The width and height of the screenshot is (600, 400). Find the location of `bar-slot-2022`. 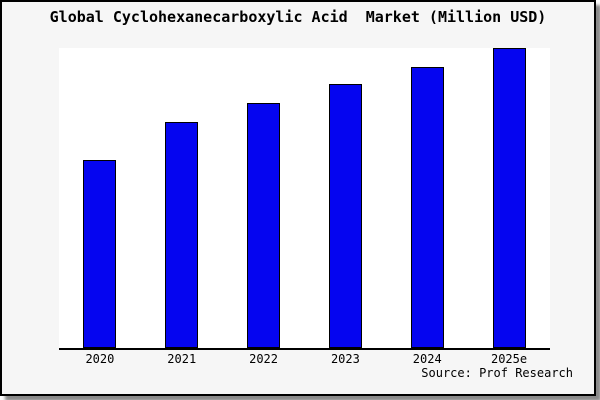

bar-slot-2022 is located at coordinates (264, 198).